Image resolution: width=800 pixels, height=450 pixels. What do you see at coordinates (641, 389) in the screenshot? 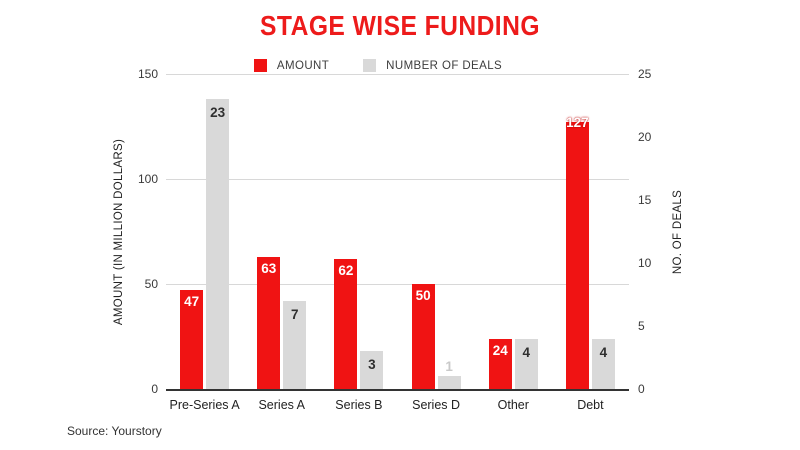
I see `right-tick-0: 0` at bounding box center [641, 389].